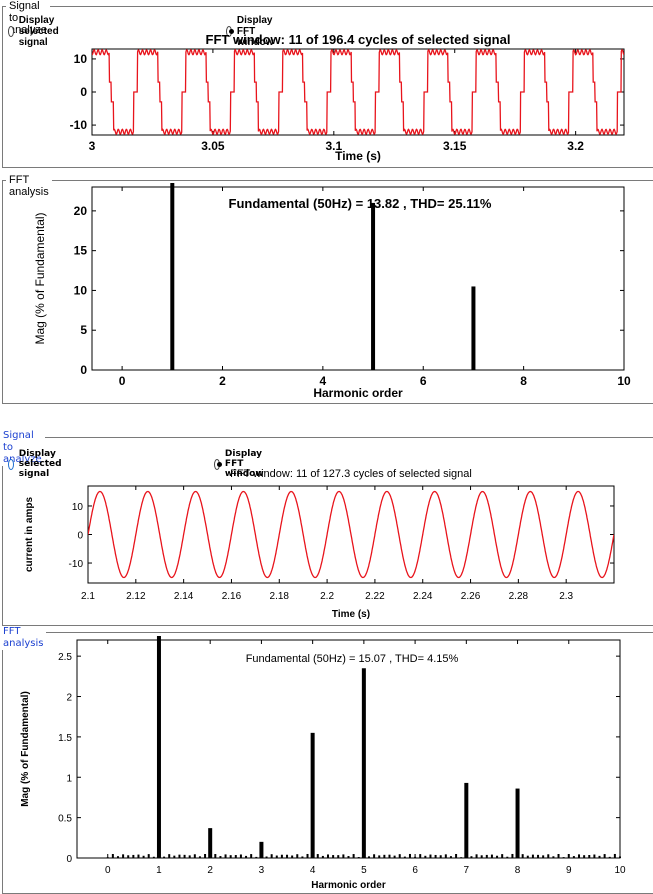 The width and height of the screenshot is (653, 894). What do you see at coordinates (65, 657) in the screenshot?
I see `y-tick-label: 2.5` at bounding box center [65, 657].